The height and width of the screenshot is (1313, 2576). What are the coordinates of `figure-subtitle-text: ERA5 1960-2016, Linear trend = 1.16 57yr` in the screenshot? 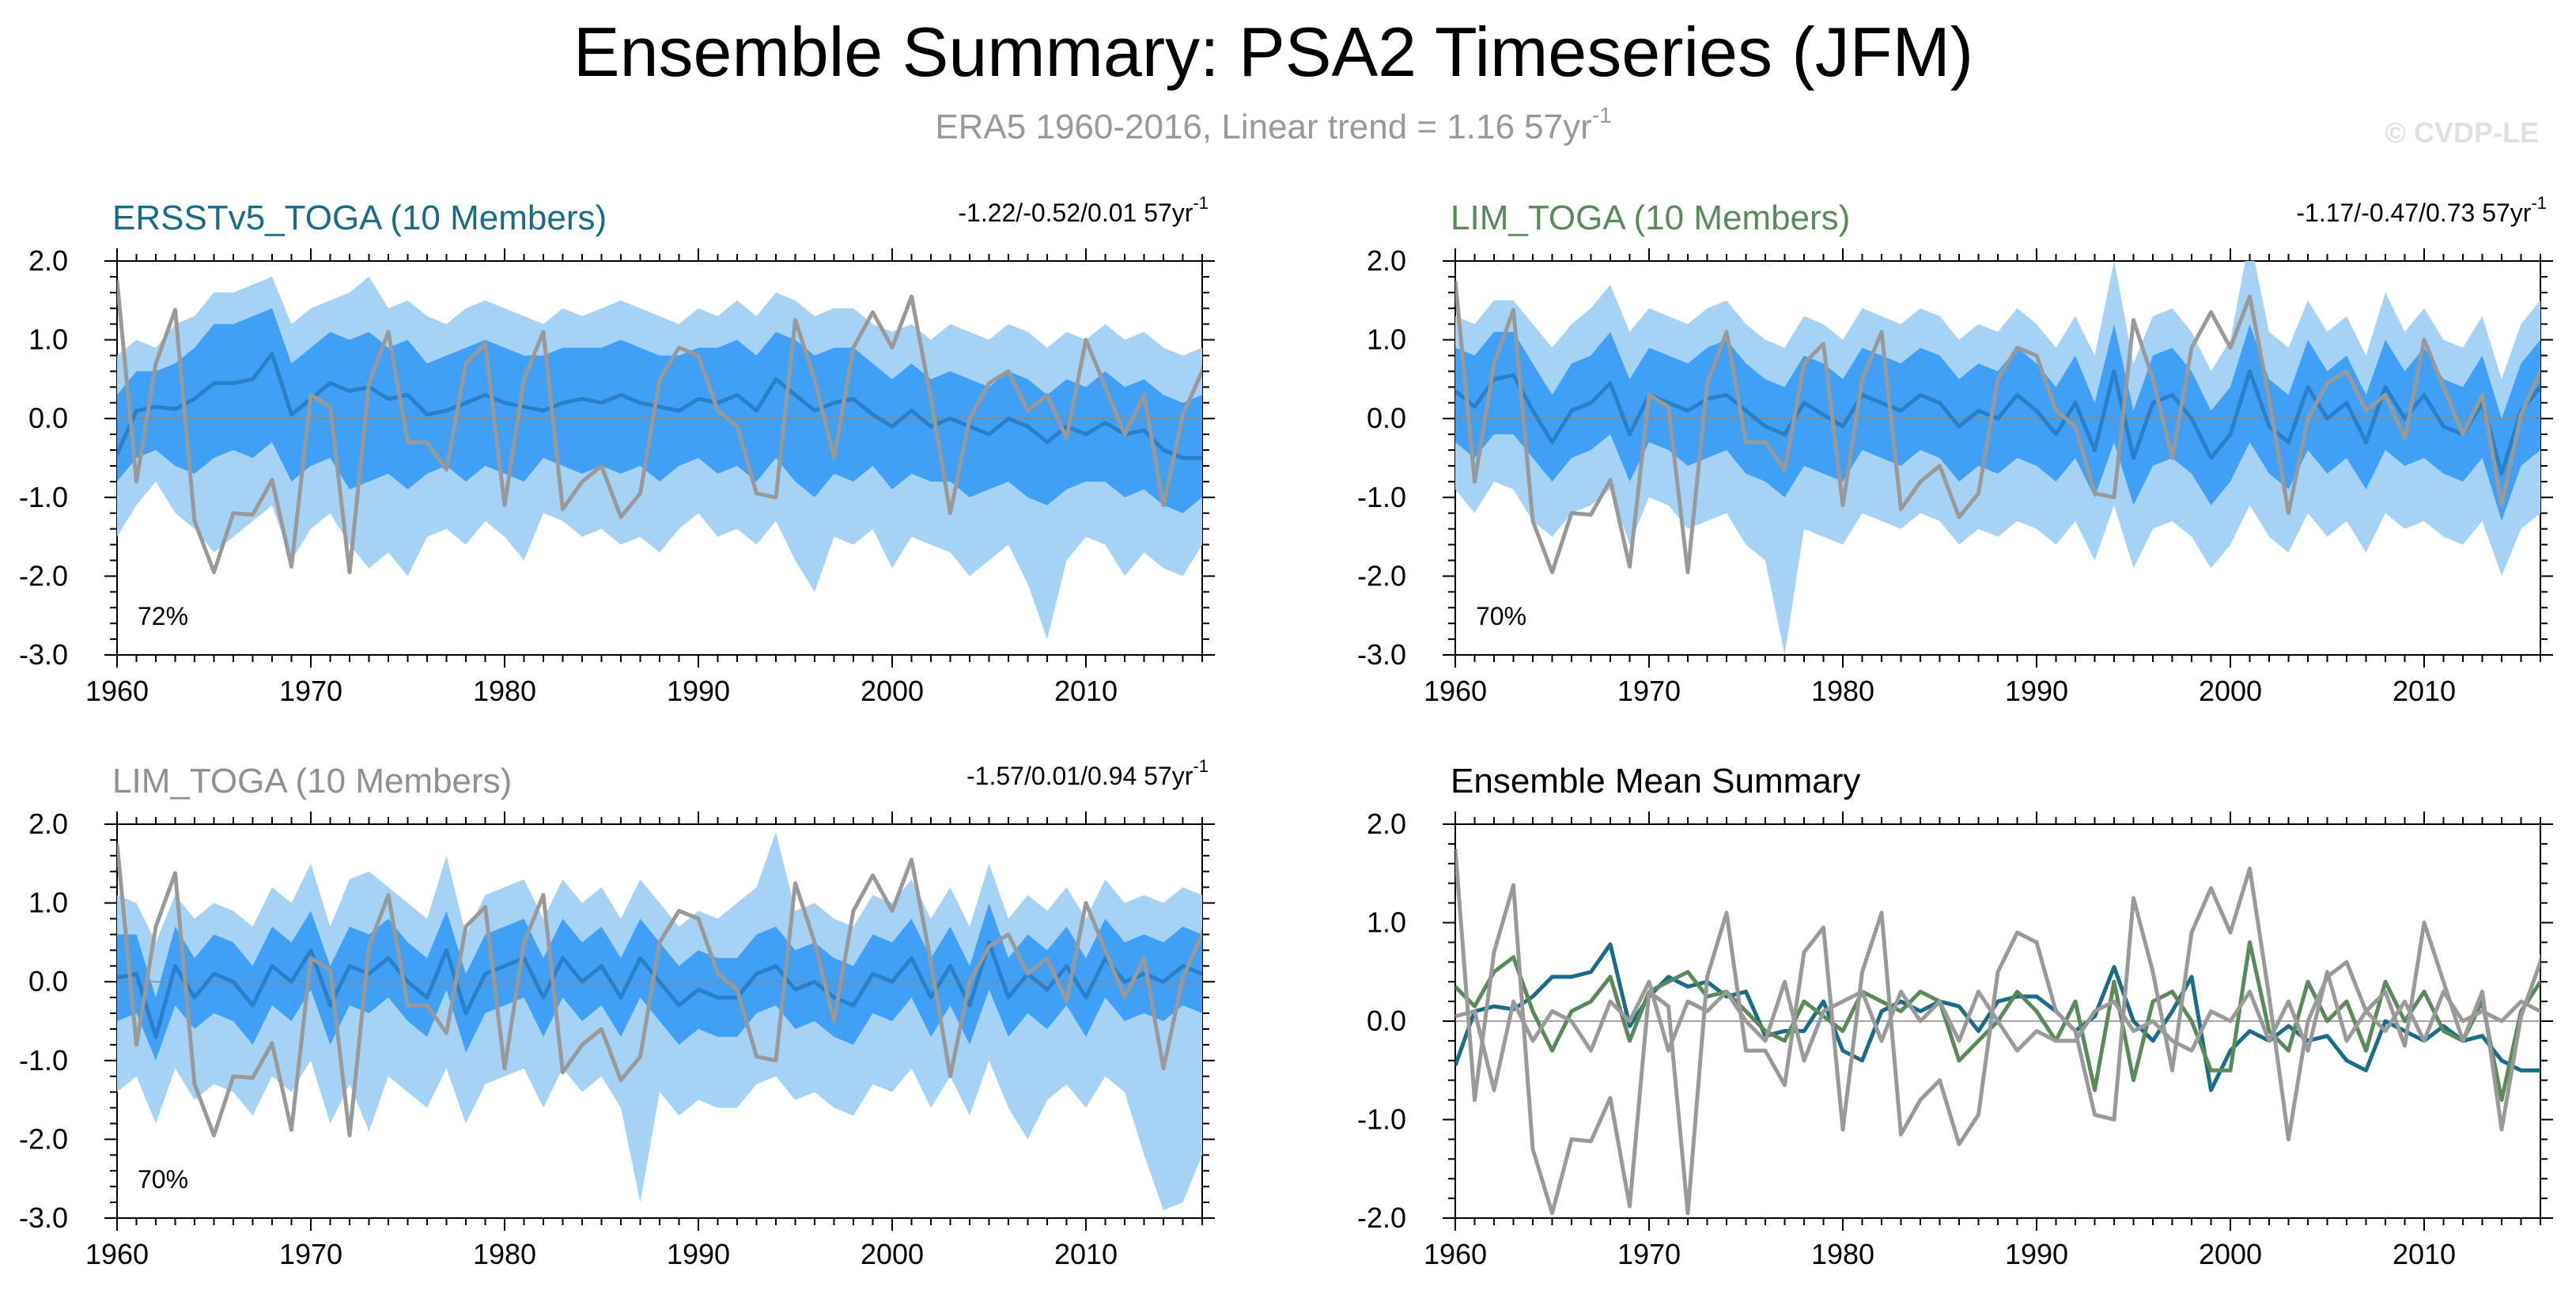 It's located at (1263, 127).